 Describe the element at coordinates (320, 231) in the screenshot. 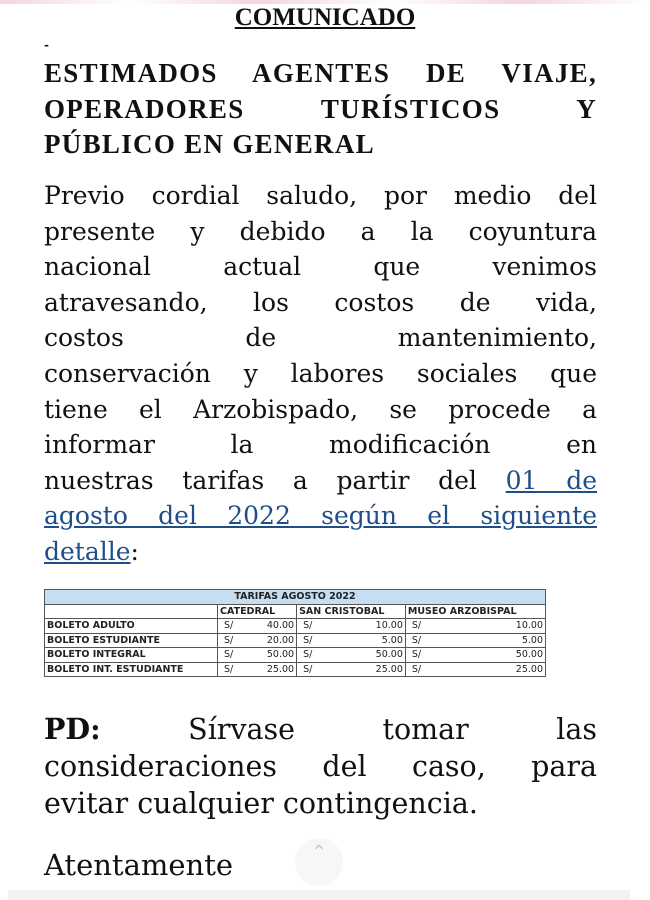

I see `paragraph-line: presente y debido a la coyuntura` at that location.